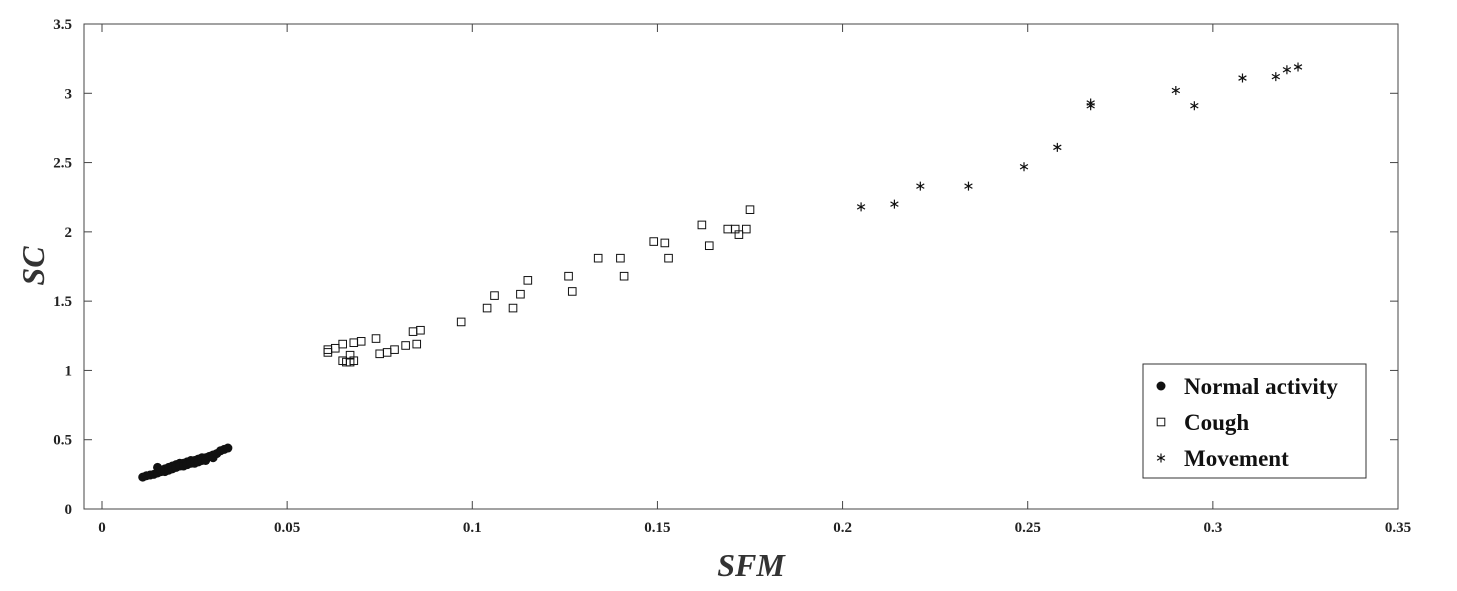  Describe the element at coordinates (657, 528) in the screenshot. I see `x-tick-label: 0.15` at that location.